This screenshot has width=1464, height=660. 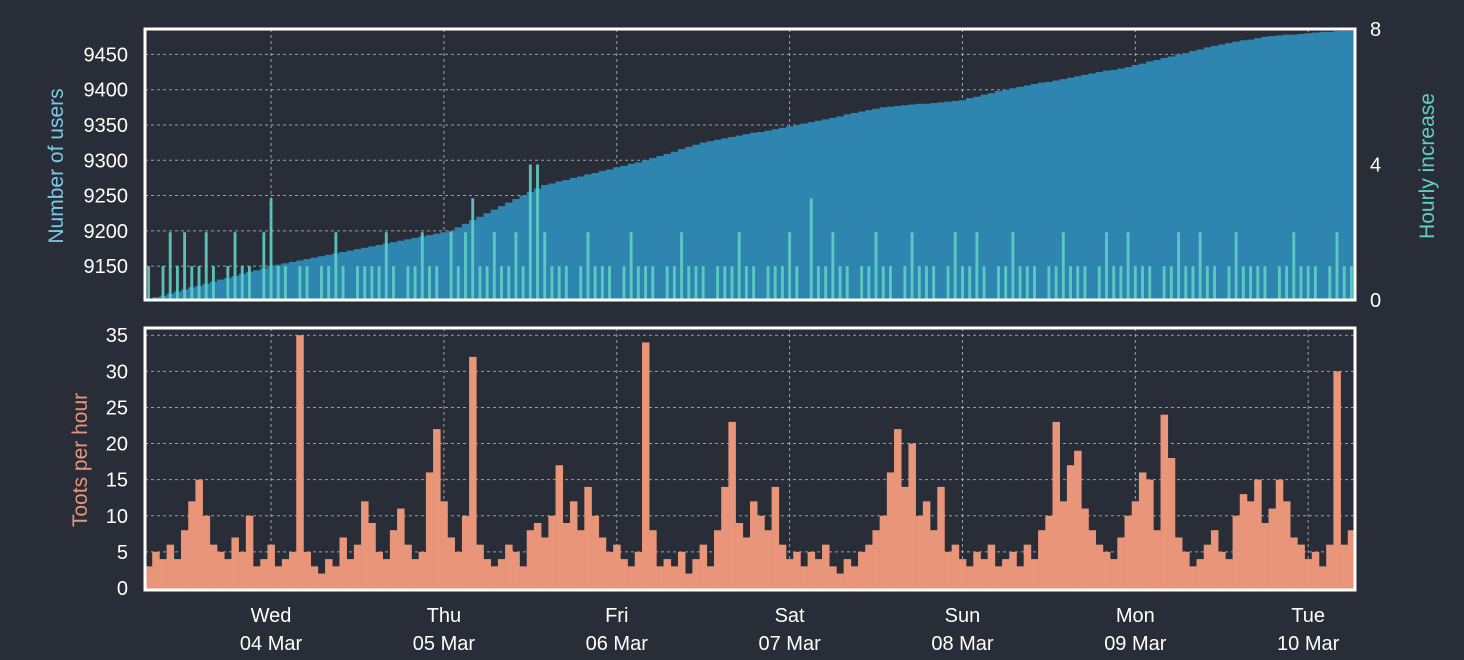 I want to click on users-tick-label: 9200, so click(x=106, y=232).